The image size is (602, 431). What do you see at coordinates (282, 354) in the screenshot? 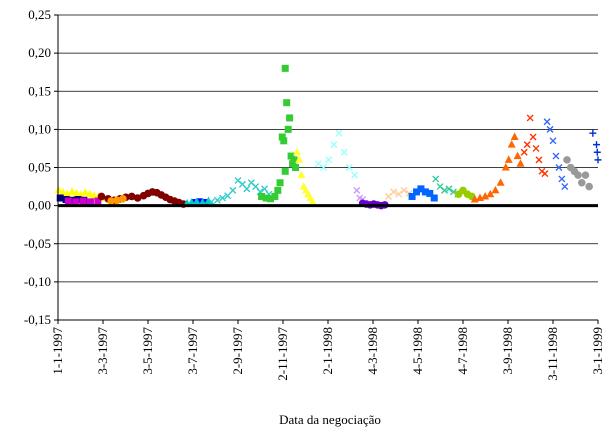
I see `x-tick-label: 2-11-1997` at bounding box center [282, 354].